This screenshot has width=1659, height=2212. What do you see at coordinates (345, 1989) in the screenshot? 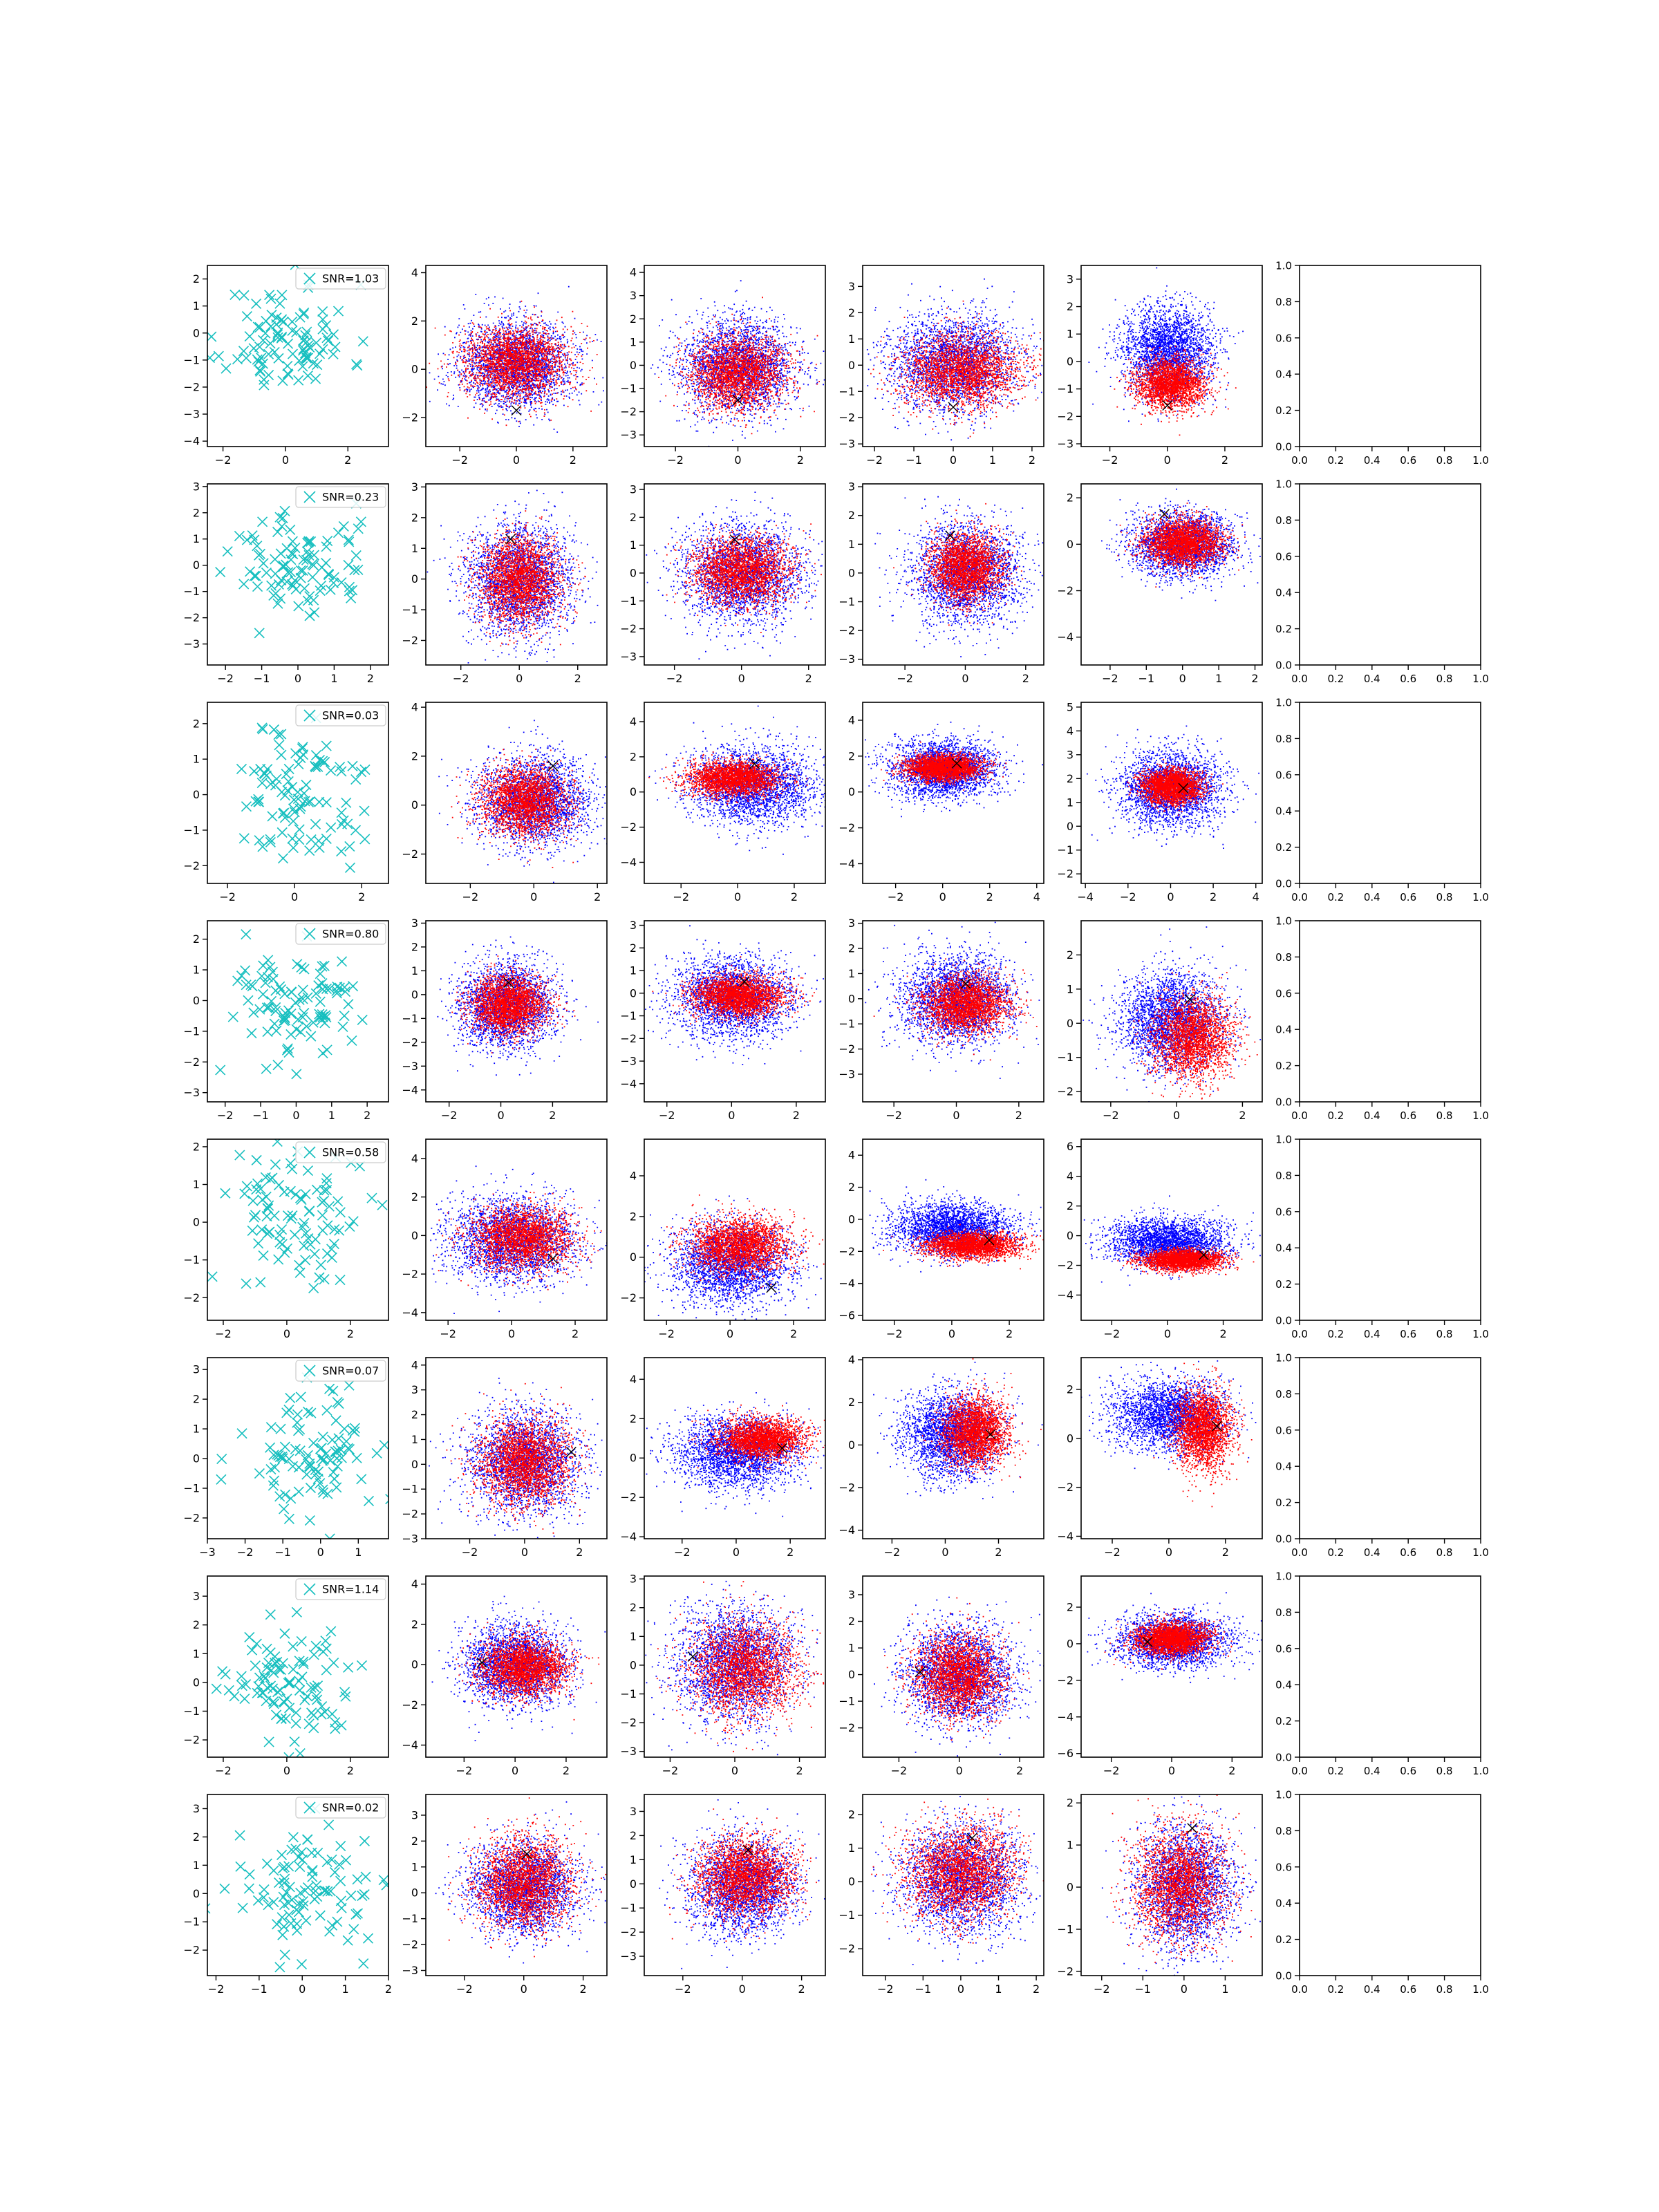
I see `x-tick-label: 1` at bounding box center [345, 1989].